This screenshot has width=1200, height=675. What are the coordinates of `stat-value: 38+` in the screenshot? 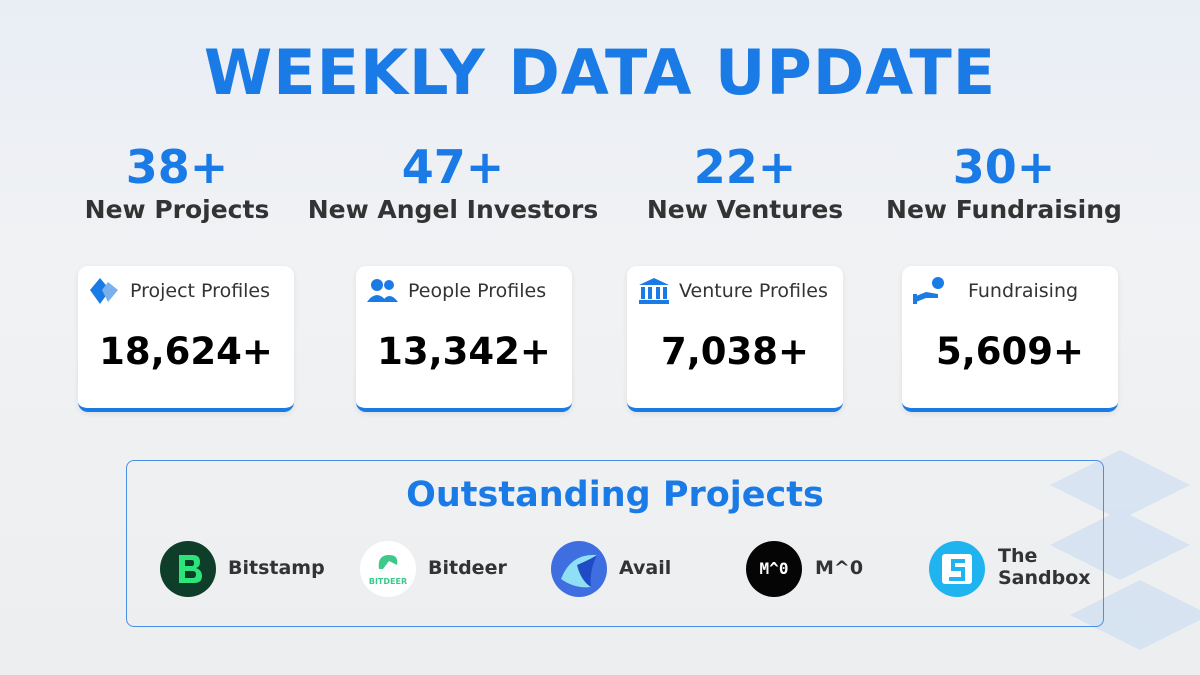 It's located at (177, 167).